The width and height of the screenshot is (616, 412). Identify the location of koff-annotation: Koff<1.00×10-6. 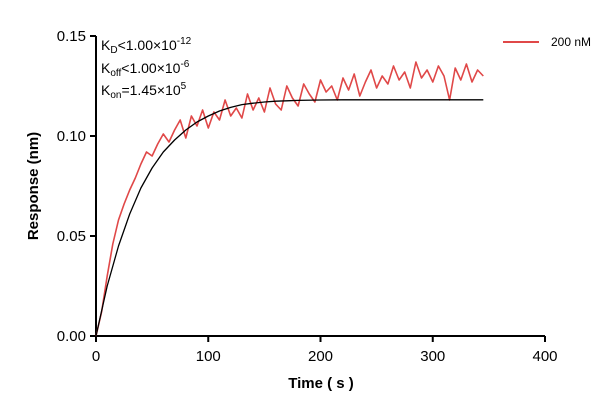
(145, 69).